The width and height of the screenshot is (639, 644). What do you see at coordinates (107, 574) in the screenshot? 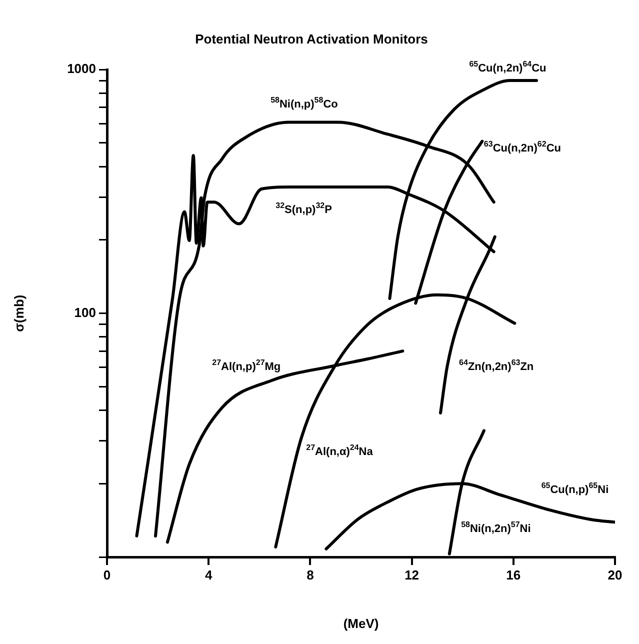
I see `x-tick-label: 0` at bounding box center [107, 574].